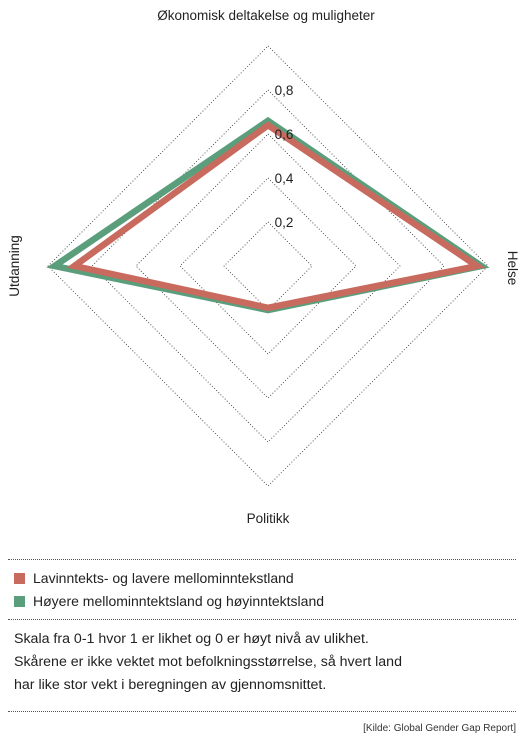  Describe the element at coordinates (262, 711) in the screenshot. I see `divider-bottom` at that location.